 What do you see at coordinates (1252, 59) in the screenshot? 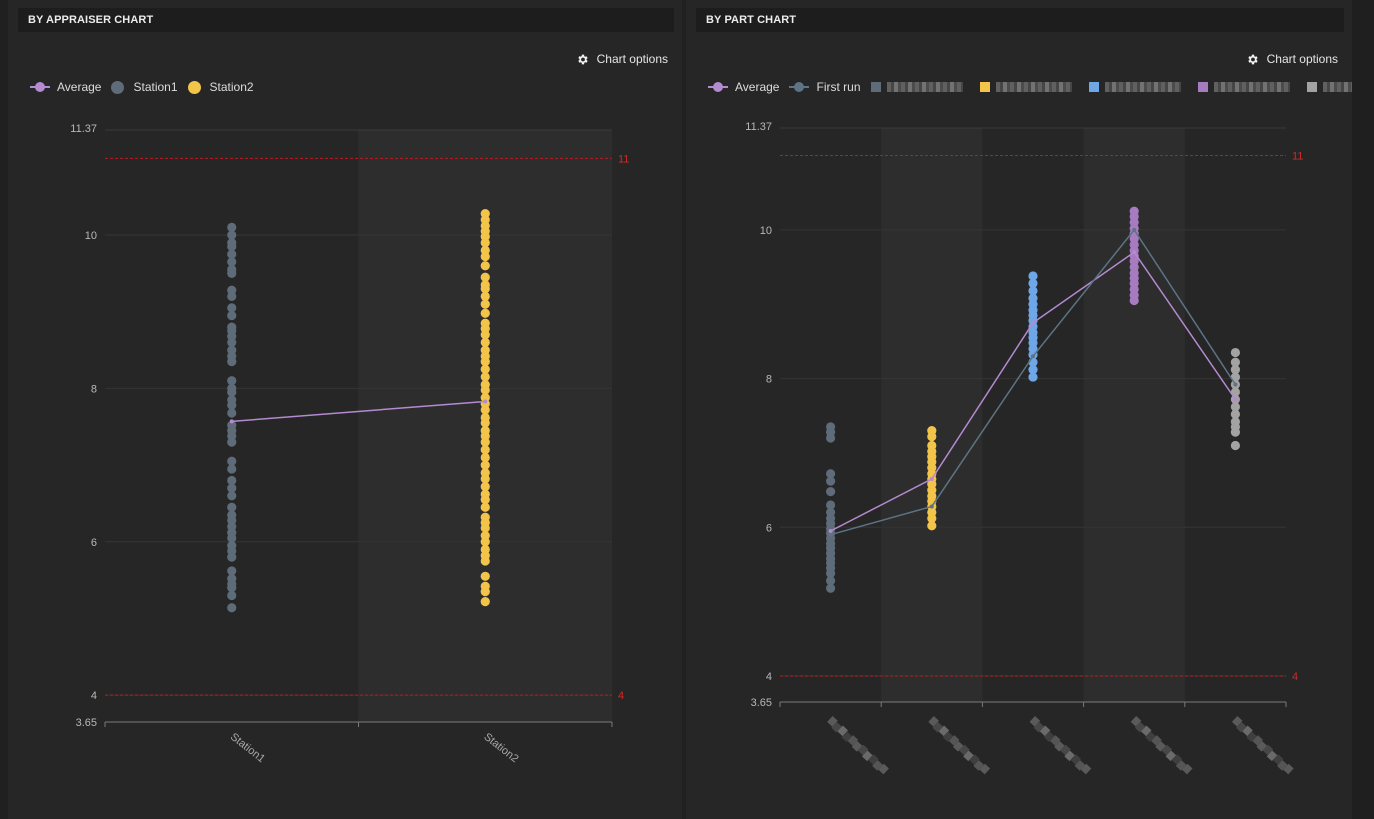
I see `gear-icon` at bounding box center [1252, 59].